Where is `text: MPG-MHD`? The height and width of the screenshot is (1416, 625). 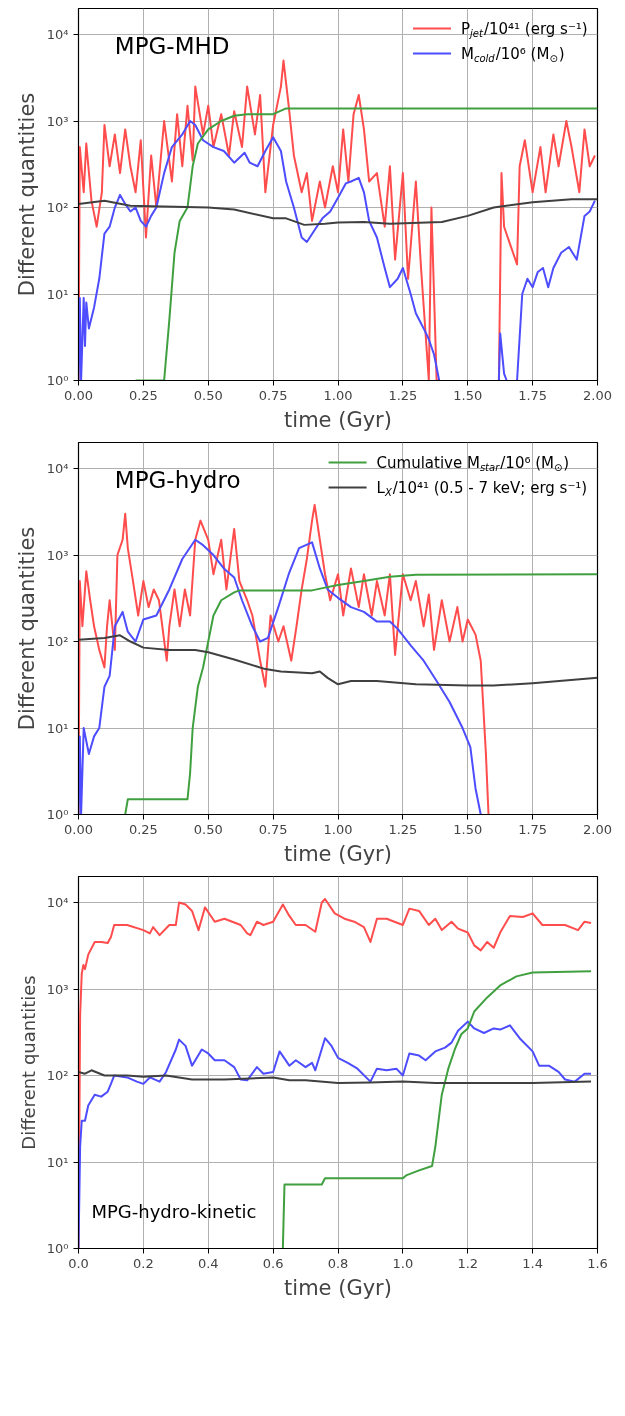 text: MPG-MHD is located at coordinates (172, 45).